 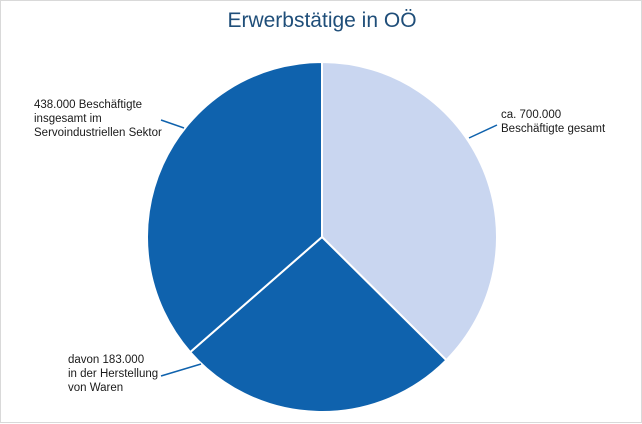 I want to click on leader-line-total, so click(x=483, y=131).